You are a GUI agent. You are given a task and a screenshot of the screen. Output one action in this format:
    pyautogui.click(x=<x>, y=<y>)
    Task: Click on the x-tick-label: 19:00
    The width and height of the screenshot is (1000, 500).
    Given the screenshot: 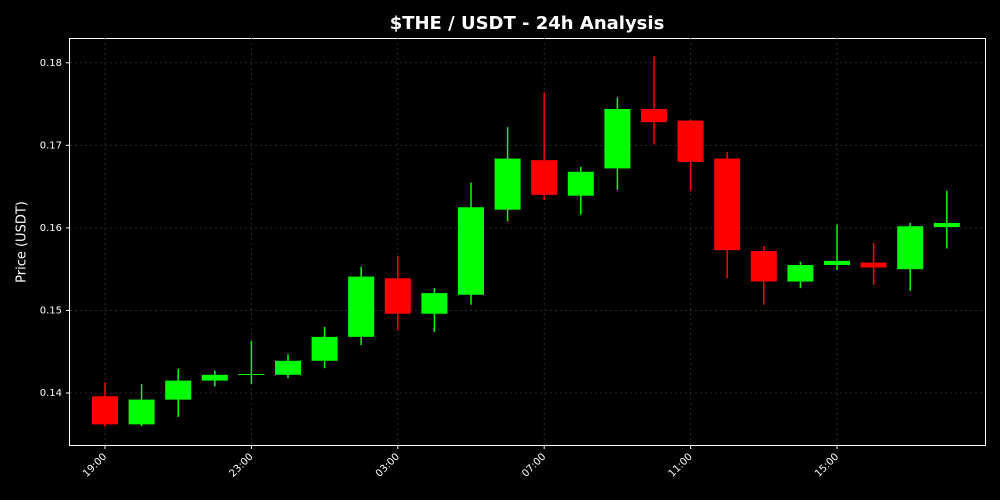 What is the action you would take?
    pyautogui.click(x=95, y=465)
    